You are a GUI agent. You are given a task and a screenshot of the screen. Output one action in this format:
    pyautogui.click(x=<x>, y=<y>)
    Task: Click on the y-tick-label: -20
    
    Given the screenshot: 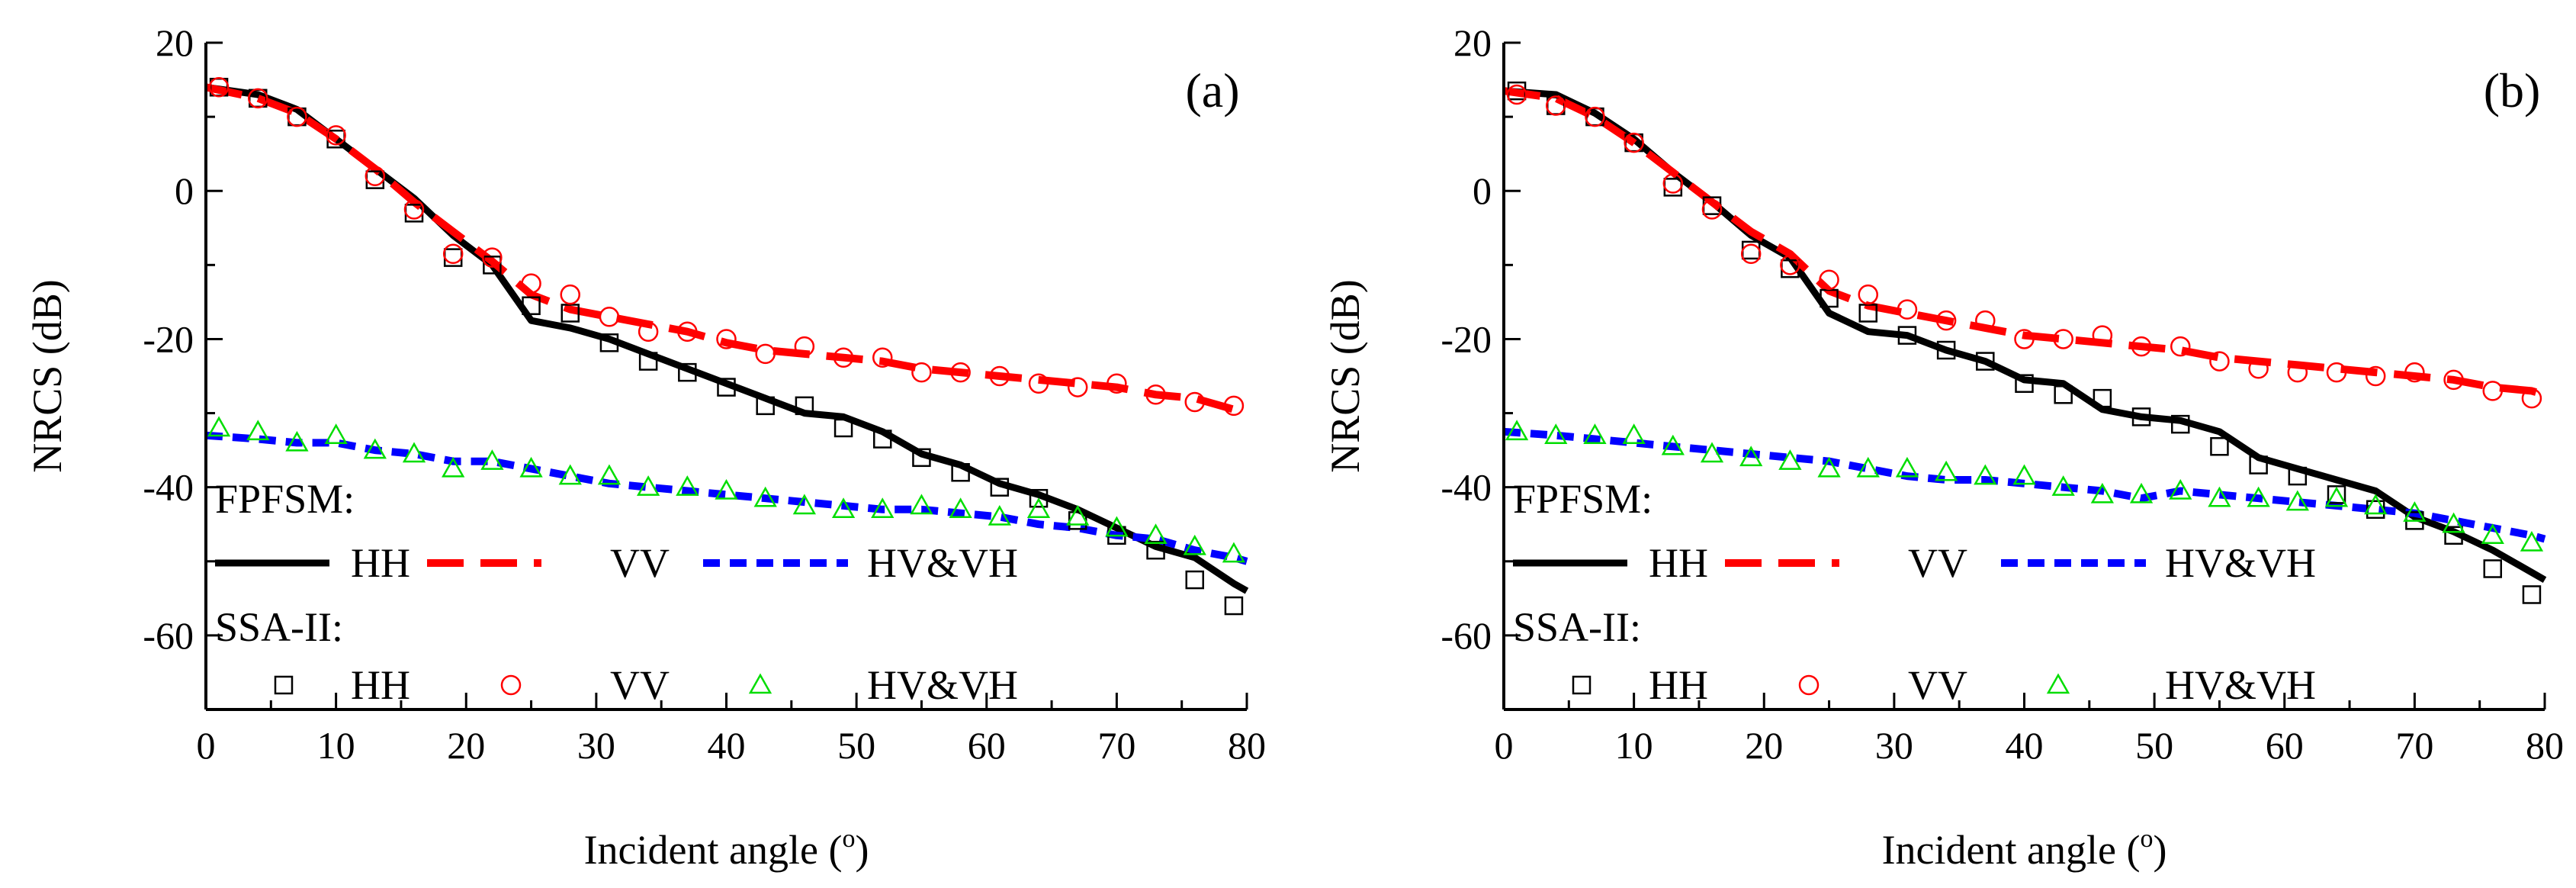 What is the action you would take?
    pyautogui.click(x=168, y=338)
    